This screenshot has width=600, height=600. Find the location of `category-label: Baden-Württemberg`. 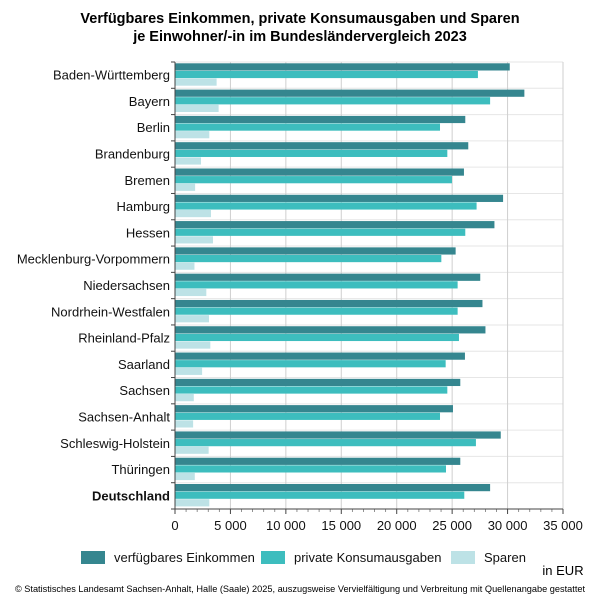

category-label: Baden-Württemberg is located at coordinates (111, 75).